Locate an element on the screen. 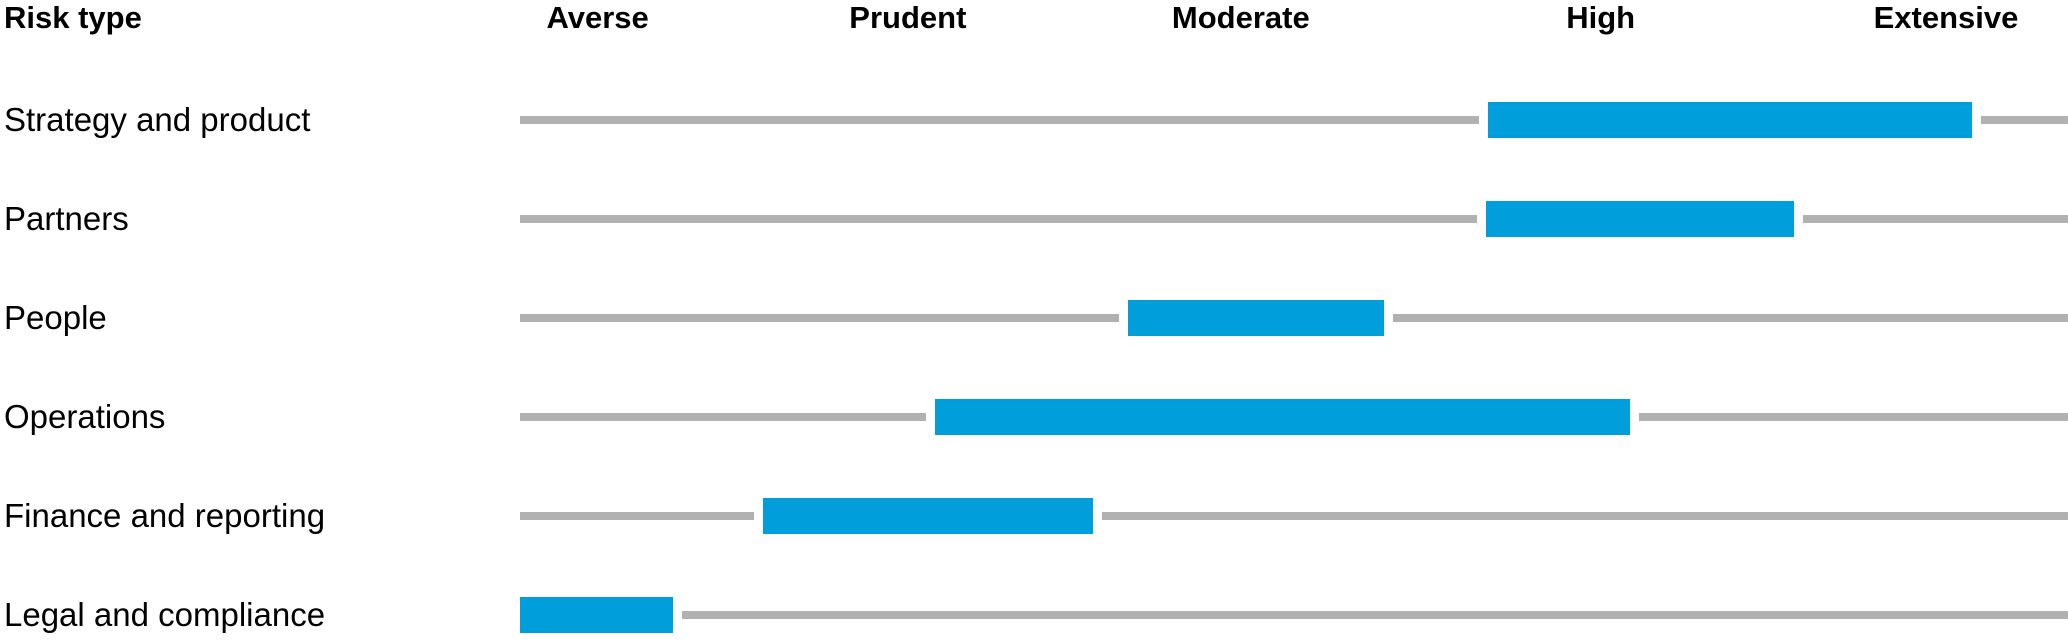 This screenshot has width=2068, height=643. risk-type-label: Strategy and product is located at coordinates (157, 119).